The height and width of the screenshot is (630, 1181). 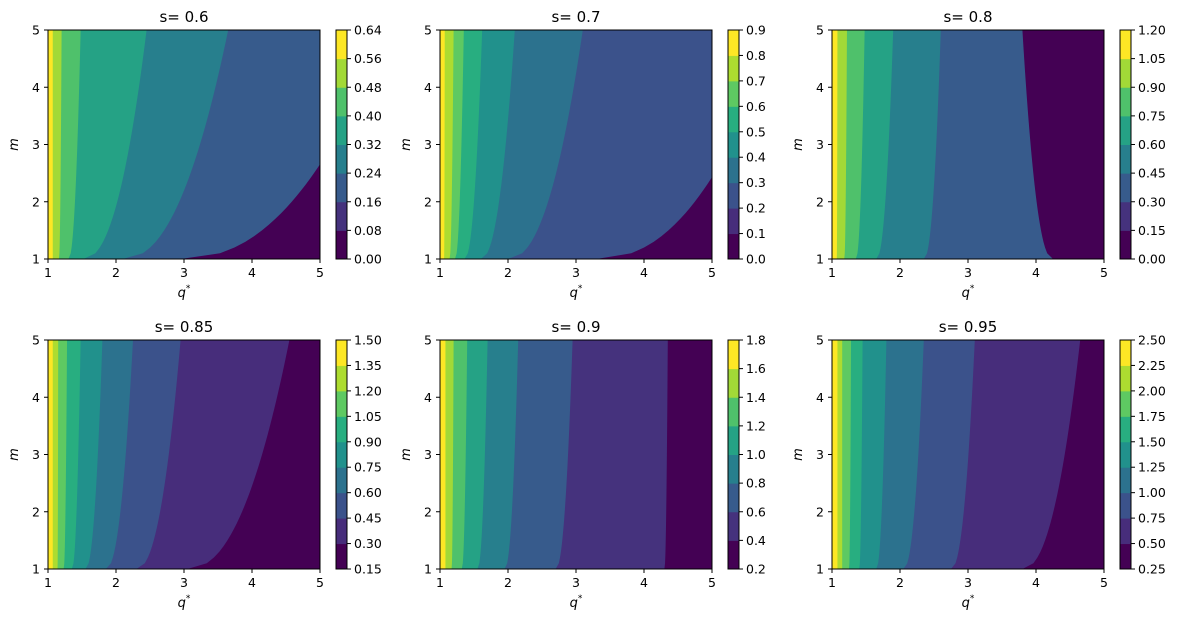 What do you see at coordinates (48, 272) in the screenshot?
I see `x-tick-label: 1` at bounding box center [48, 272].